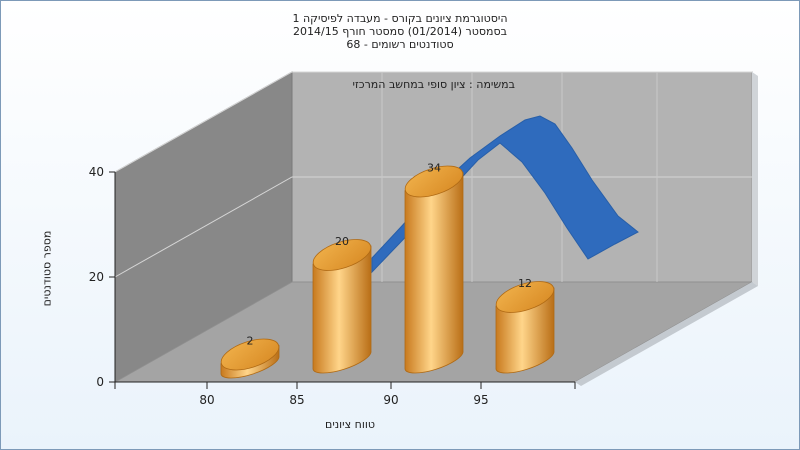  What do you see at coordinates (100, 382) in the screenshot?
I see `y-tick-label: 0` at bounding box center [100, 382].